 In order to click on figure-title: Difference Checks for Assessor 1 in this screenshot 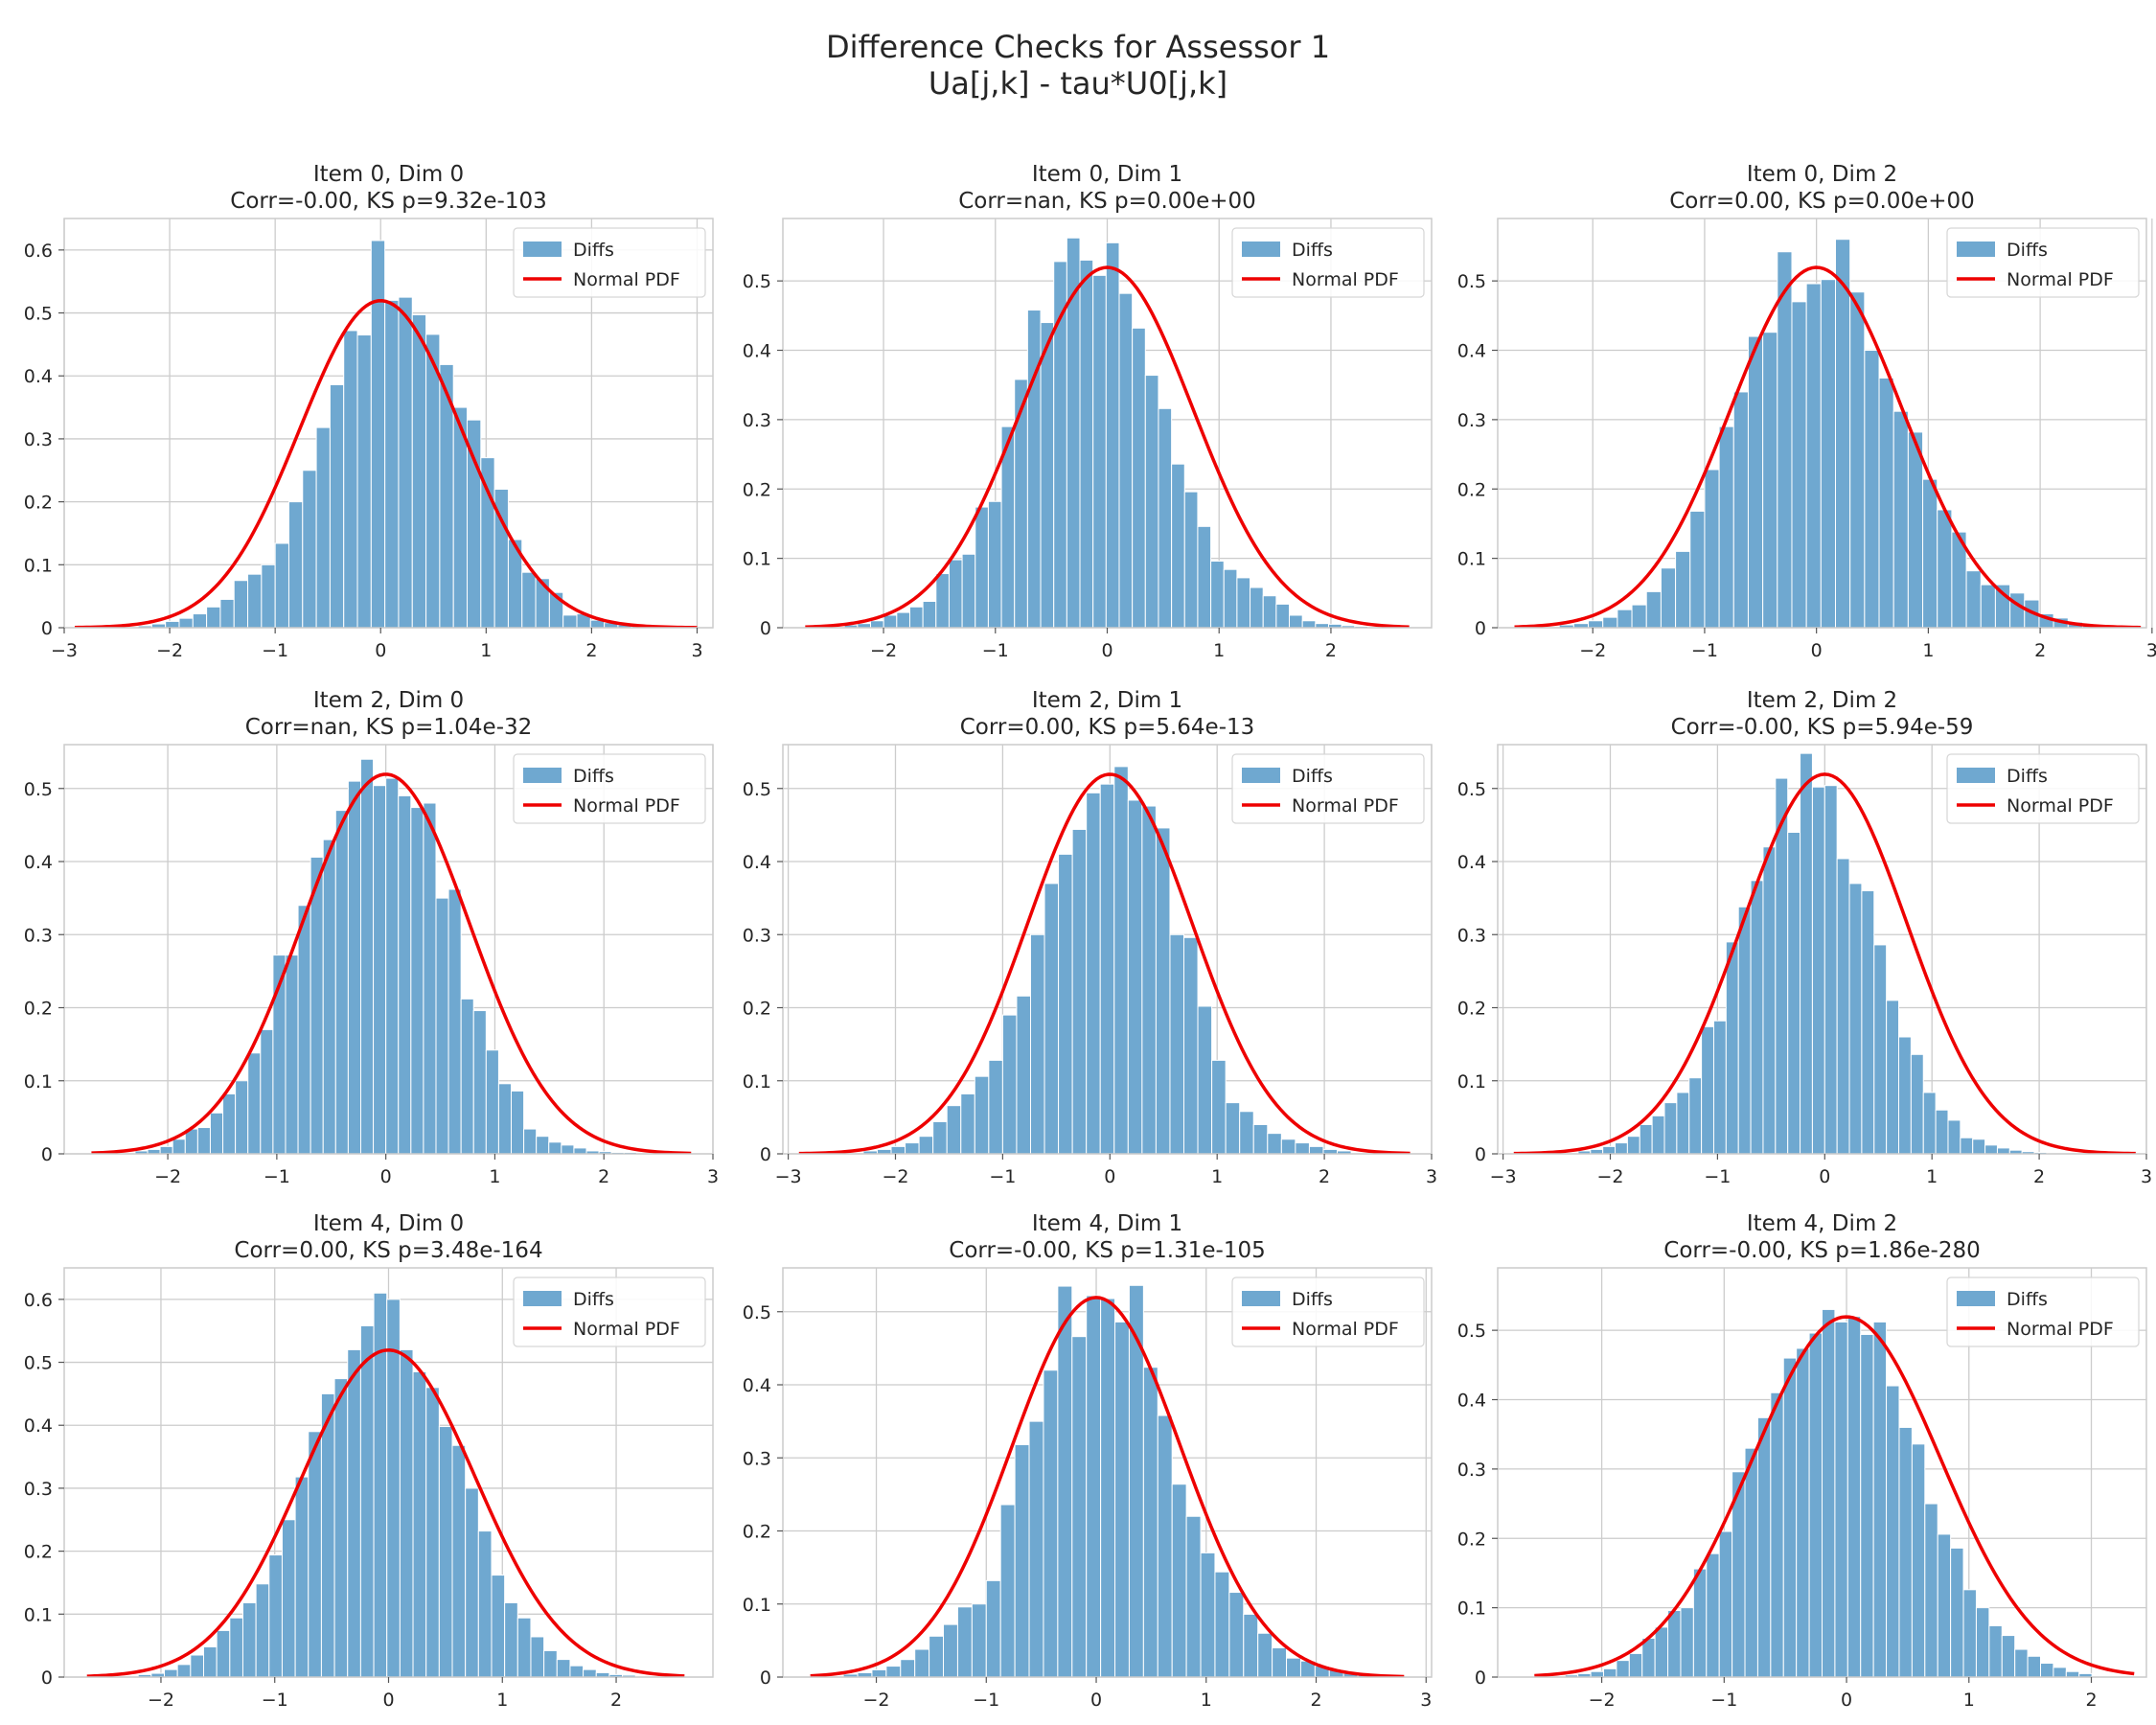, I will do `click(1078, 47)`.